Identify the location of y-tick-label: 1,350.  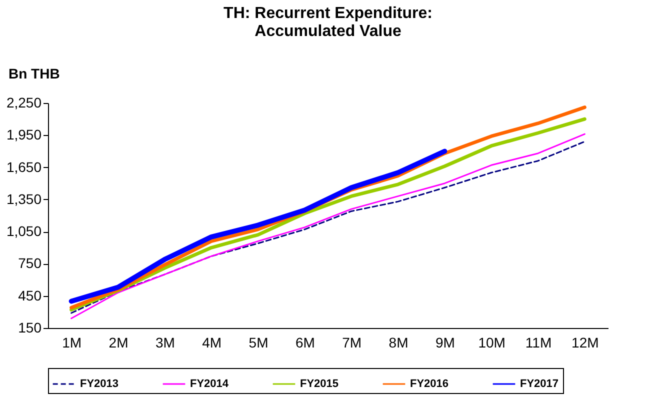
(24, 198).